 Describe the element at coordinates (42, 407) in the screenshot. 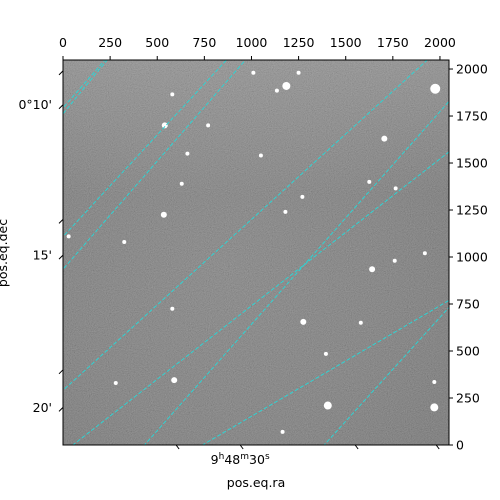

I see `dec-tick-label: 20'` at that location.